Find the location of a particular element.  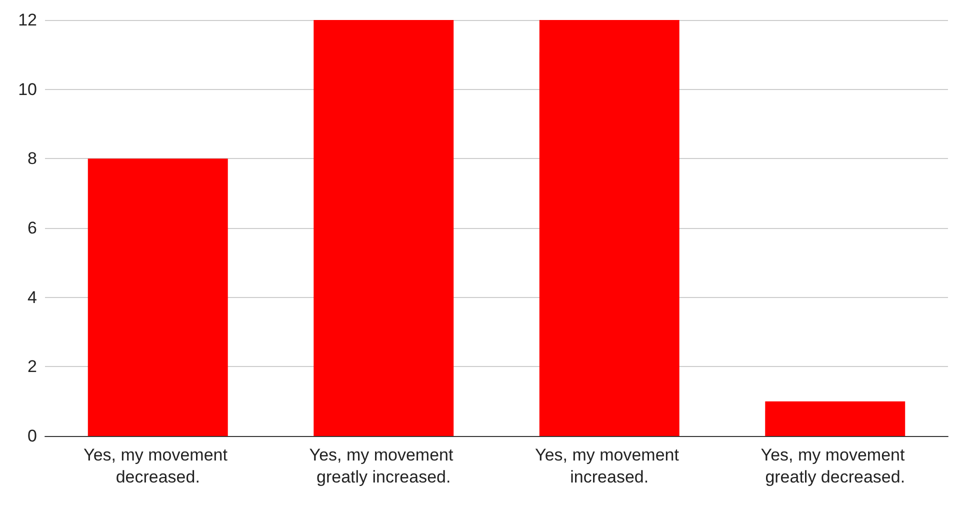

y-tick-label: 2 is located at coordinates (32, 366).